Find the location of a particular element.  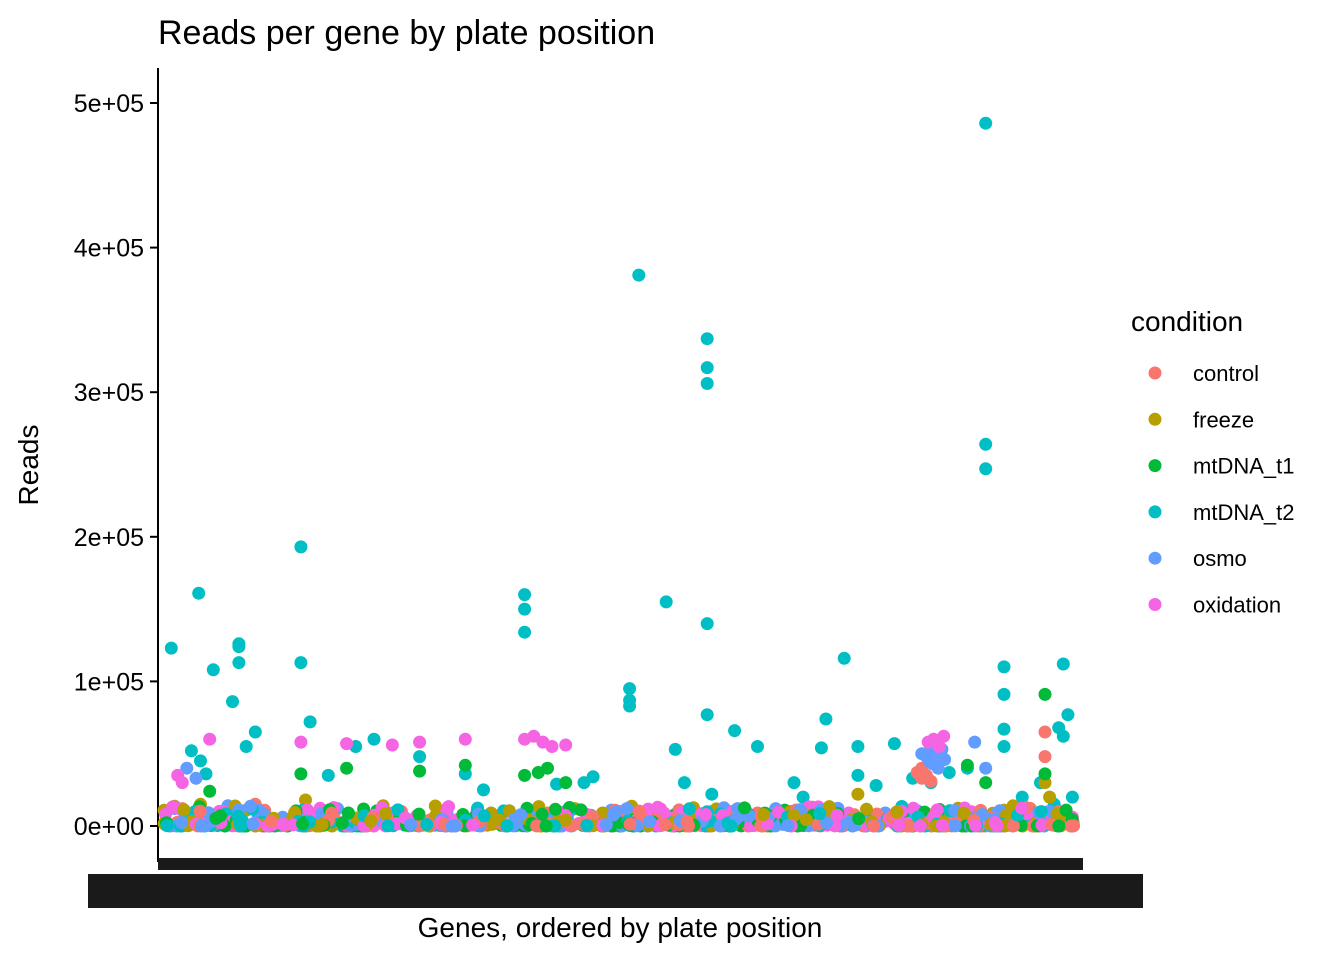

legend-label-mtDNA_t1: mtDNA_t1 is located at coordinates (1243, 466).